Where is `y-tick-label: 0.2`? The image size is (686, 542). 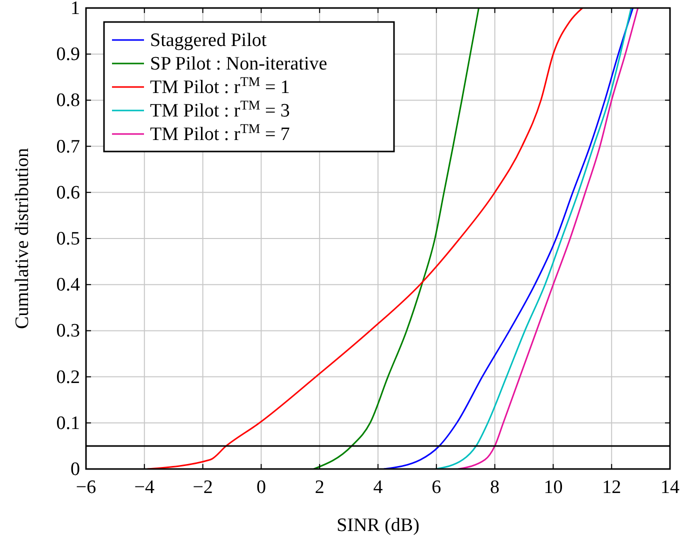 y-tick-label: 0.2 is located at coordinates (68, 377).